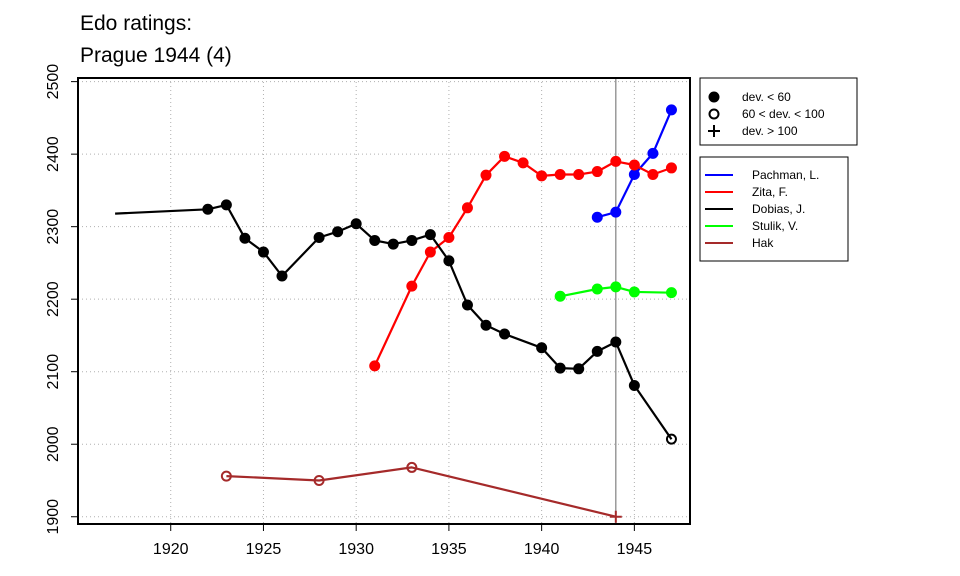 This screenshot has height=576, width=960. I want to click on series-legend-label: Zita, F., so click(770, 192).